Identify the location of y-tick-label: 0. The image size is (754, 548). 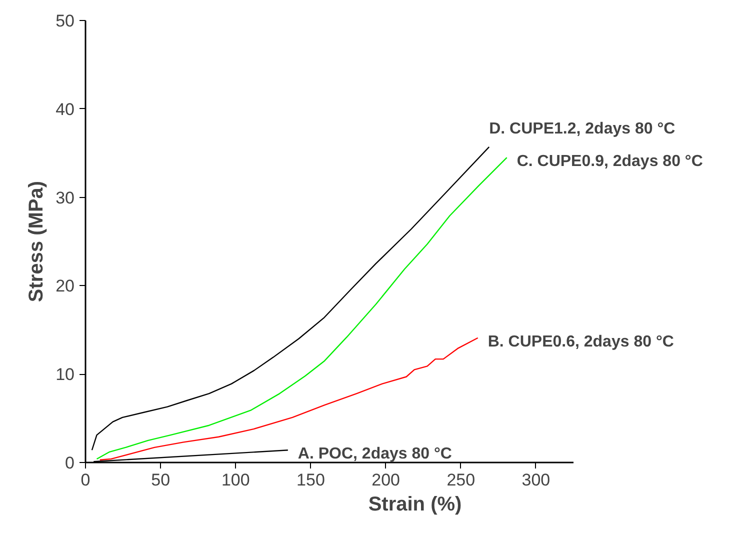
(70, 463).